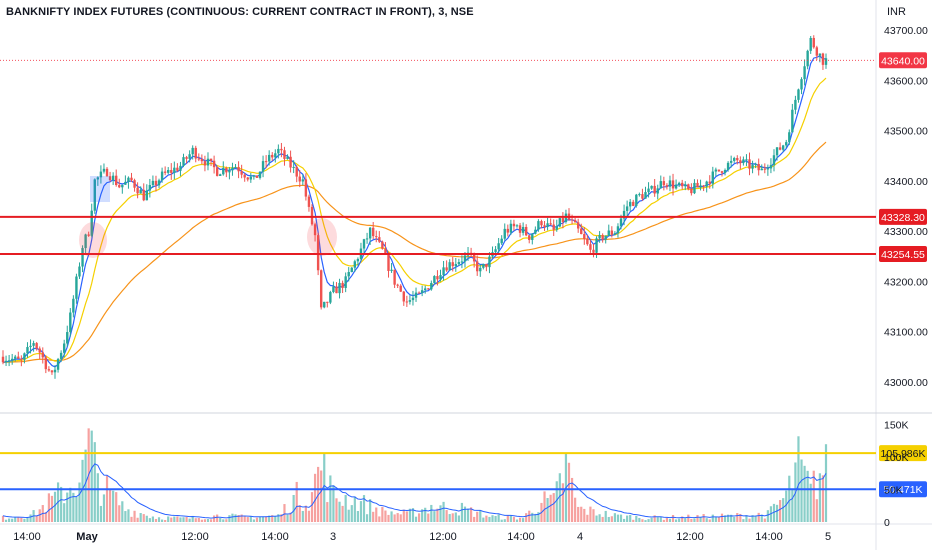 This screenshot has width=932, height=550. What do you see at coordinates (903, 255) in the screenshot?
I see `horizontal-level-label: 43254.55` at bounding box center [903, 255].